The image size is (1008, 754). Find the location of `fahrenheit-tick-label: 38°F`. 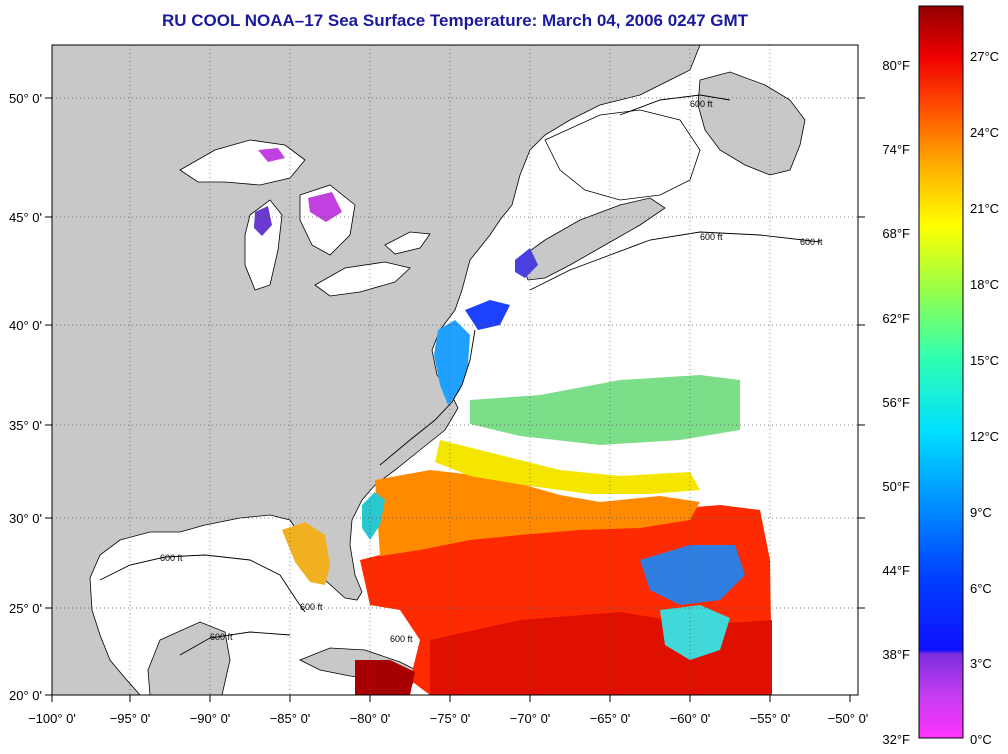

fahrenheit-tick-label: 38°F is located at coordinates (896, 654).